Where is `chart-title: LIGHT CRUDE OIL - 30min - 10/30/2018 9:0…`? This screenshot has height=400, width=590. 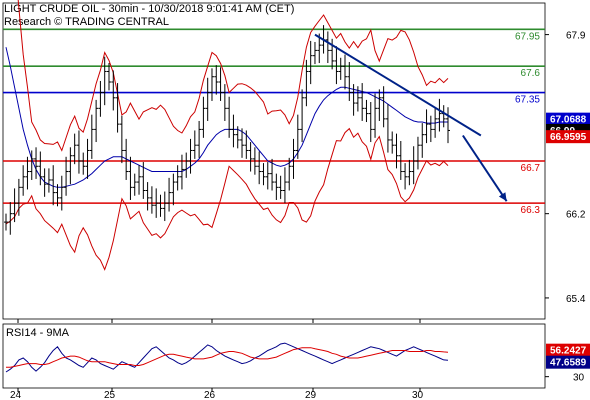
chart-title: LIGHT CRUDE OIL - 30min - 10/30/2018 9:0… is located at coordinates (149, 9).